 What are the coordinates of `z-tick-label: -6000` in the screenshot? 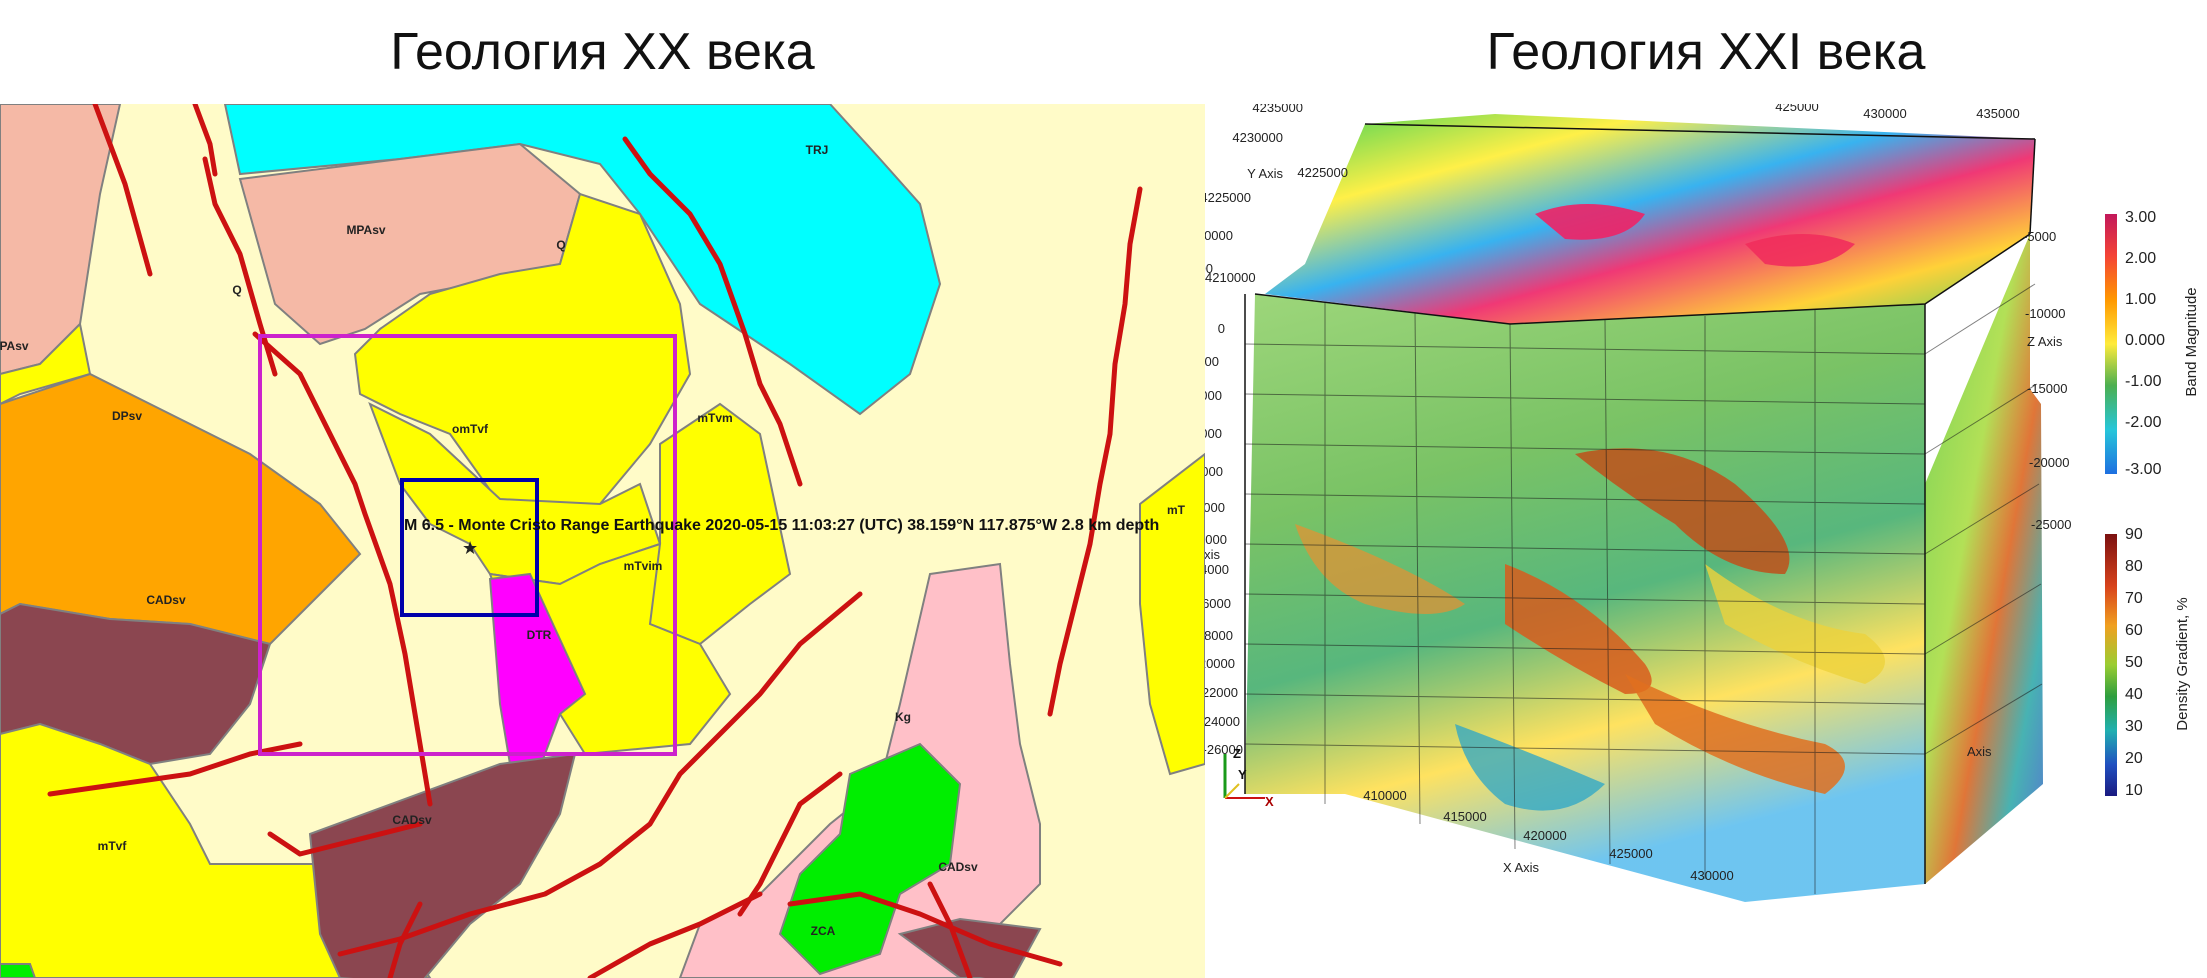 It's located at (1213, 433).